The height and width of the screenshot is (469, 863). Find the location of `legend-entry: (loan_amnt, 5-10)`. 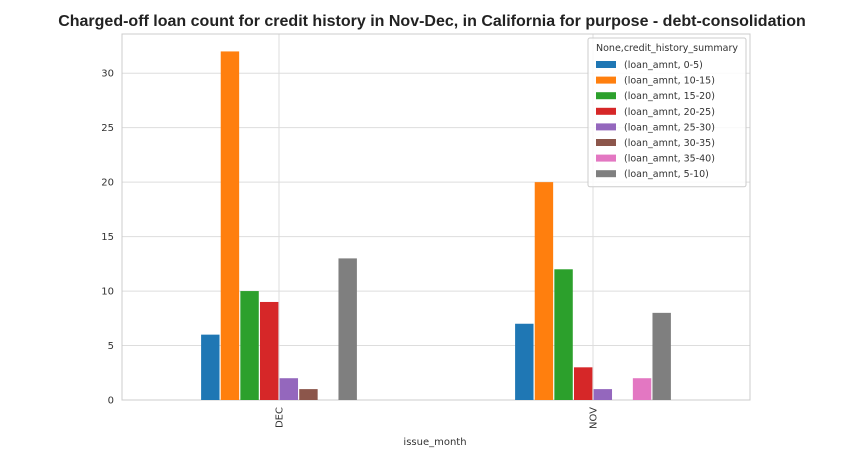

legend-entry: (loan_amnt, 5-10) is located at coordinates (666, 174).